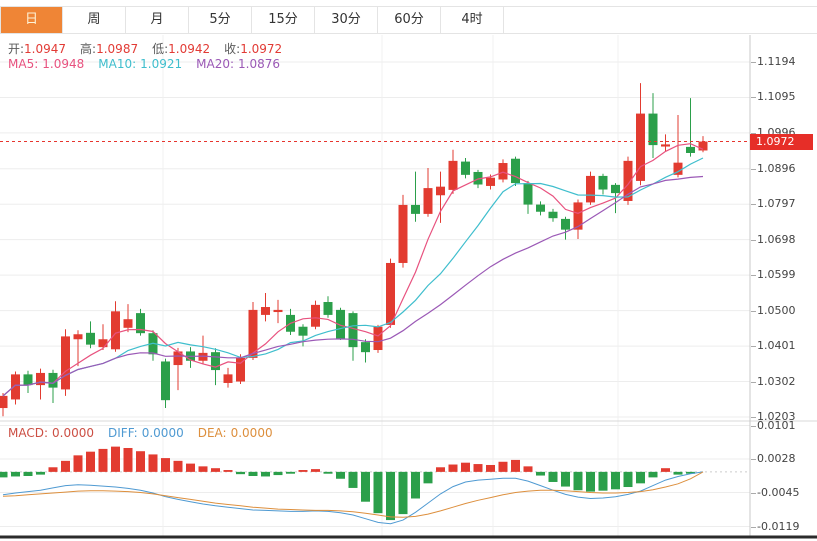 The width and height of the screenshot is (817, 541). I want to click on tab-15分: 15分, so click(283, 20).